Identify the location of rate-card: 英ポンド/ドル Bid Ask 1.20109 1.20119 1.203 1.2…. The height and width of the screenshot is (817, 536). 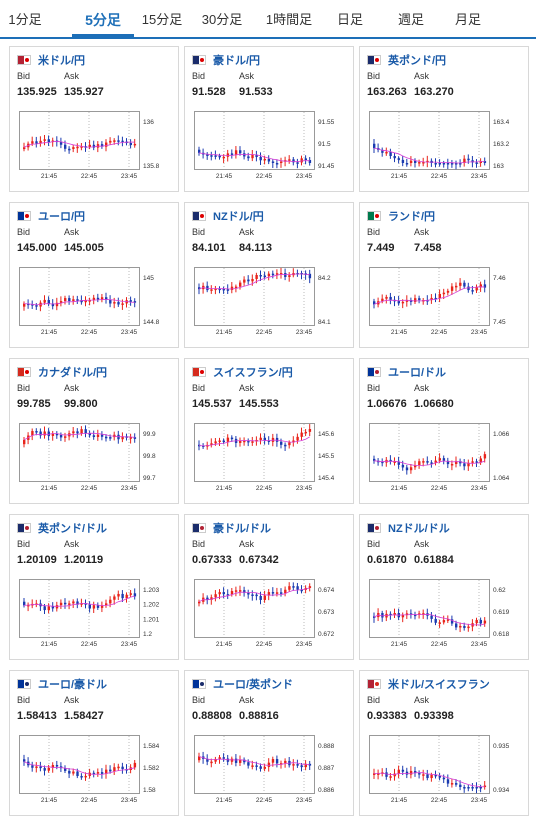
(94, 587).